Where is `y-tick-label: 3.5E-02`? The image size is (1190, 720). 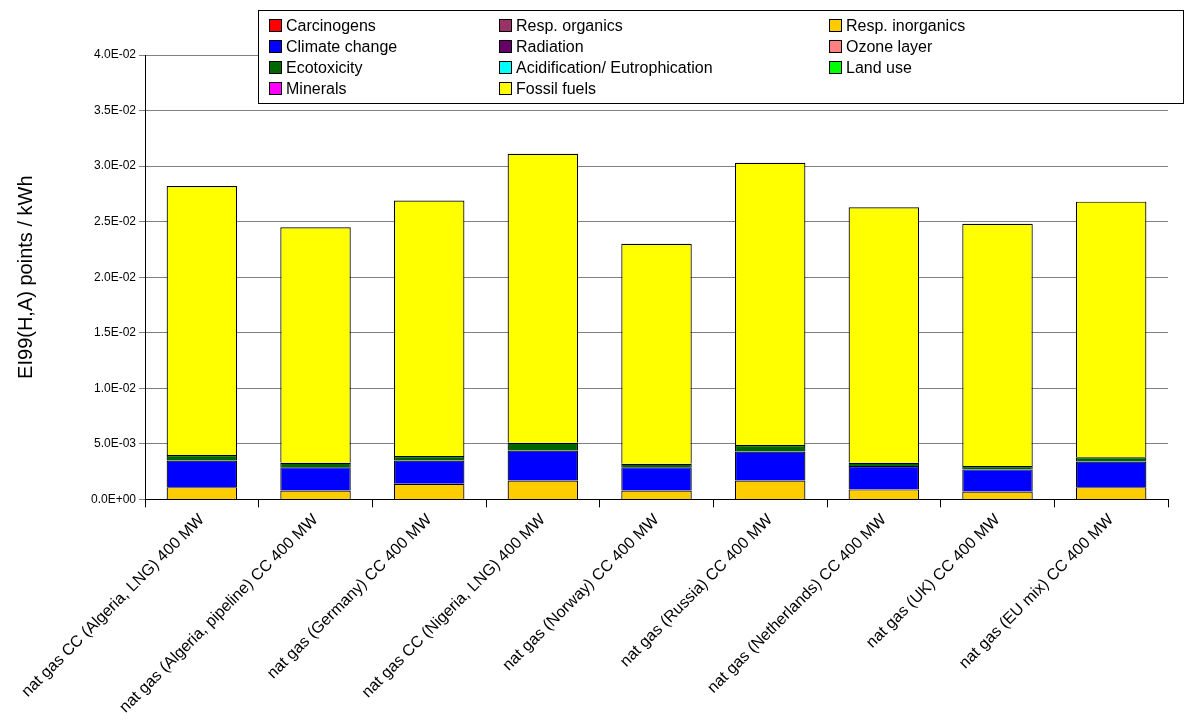 y-tick-label: 3.5E-02 is located at coordinates (115, 109).